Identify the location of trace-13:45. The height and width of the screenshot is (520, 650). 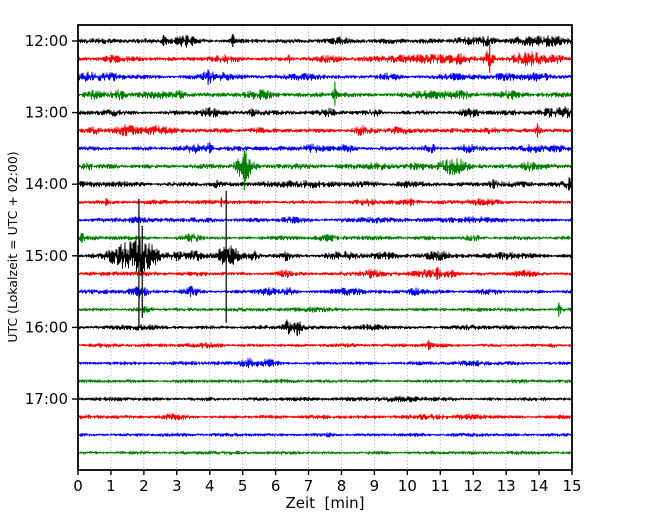
(325, 166).